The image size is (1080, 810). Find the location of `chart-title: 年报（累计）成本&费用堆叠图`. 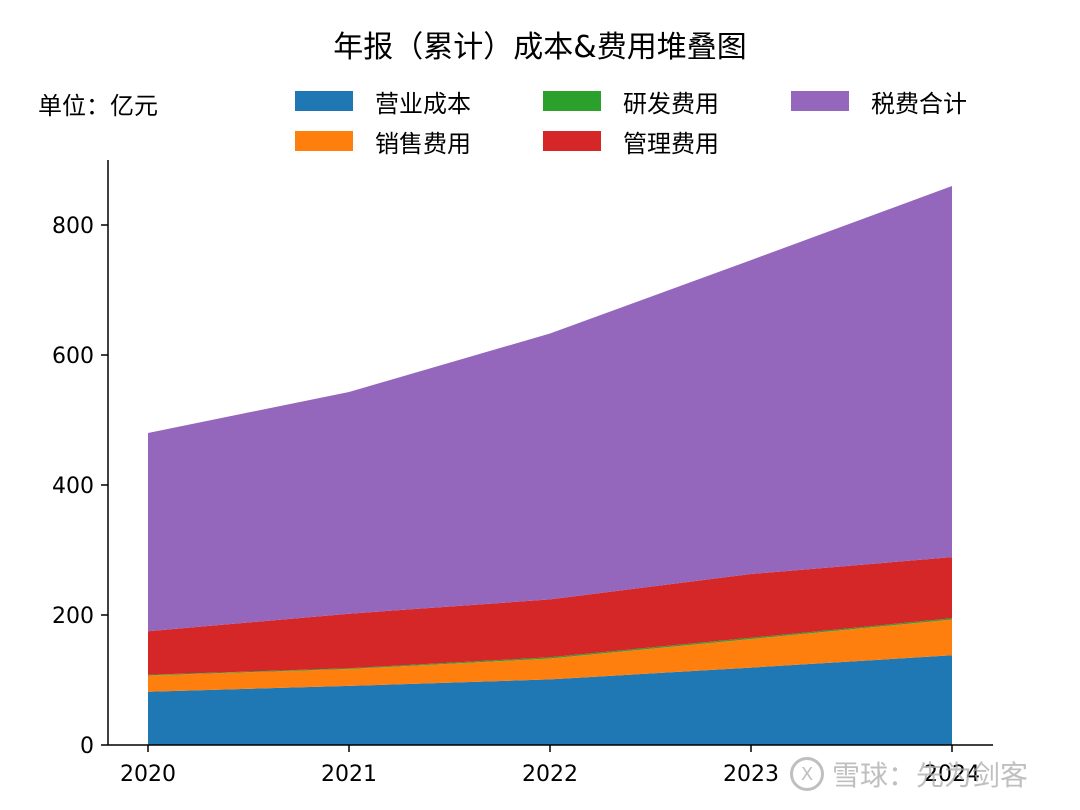

chart-title: 年报（累计）成本&费用堆叠图 is located at coordinates (540, 47).